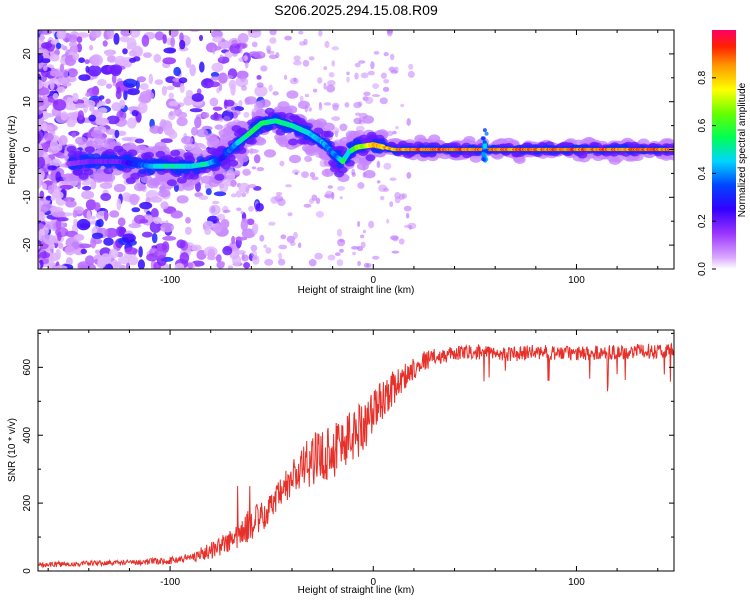 This screenshot has width=750, height=600. What do you see at coordinates (27, 197) in the screenshot?
I see `spectrogram-ytick-label: -10` at bounding box center [27, 197].